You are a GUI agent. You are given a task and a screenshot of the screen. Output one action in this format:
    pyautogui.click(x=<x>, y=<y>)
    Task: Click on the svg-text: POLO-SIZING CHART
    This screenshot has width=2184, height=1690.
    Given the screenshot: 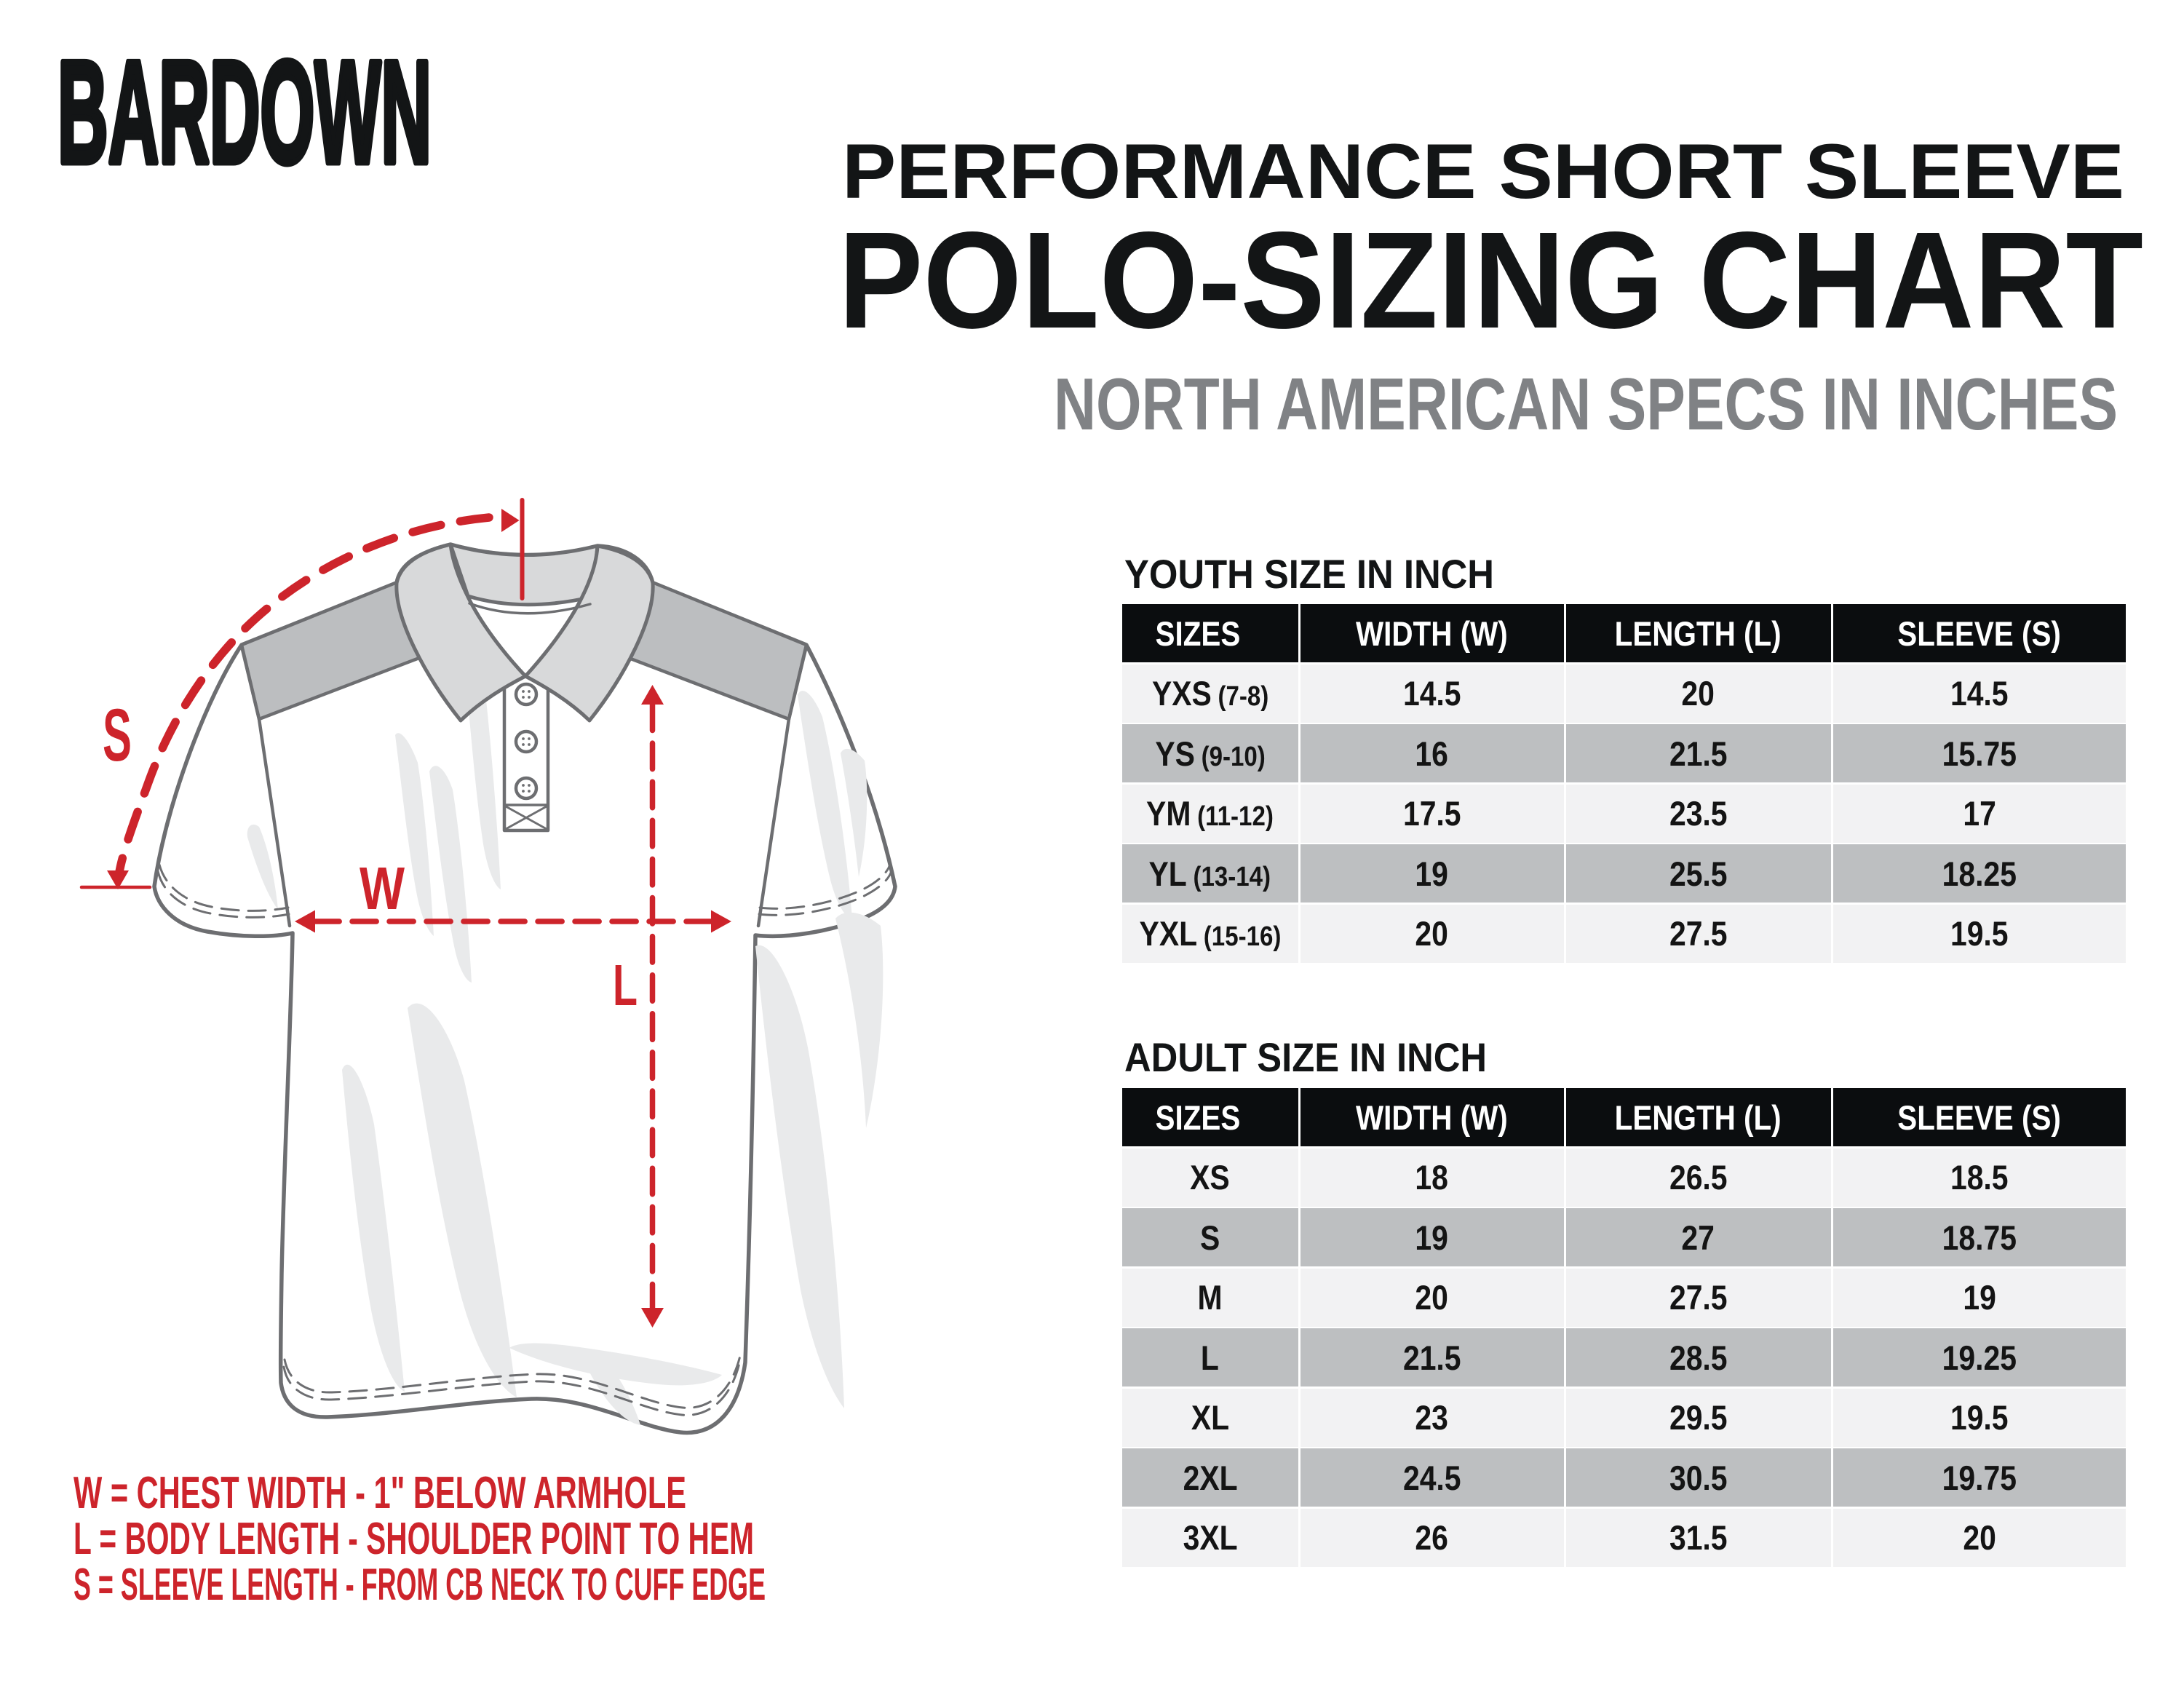 What is the action you would take?
    pyautogui.click(x=1490, y=280)
    